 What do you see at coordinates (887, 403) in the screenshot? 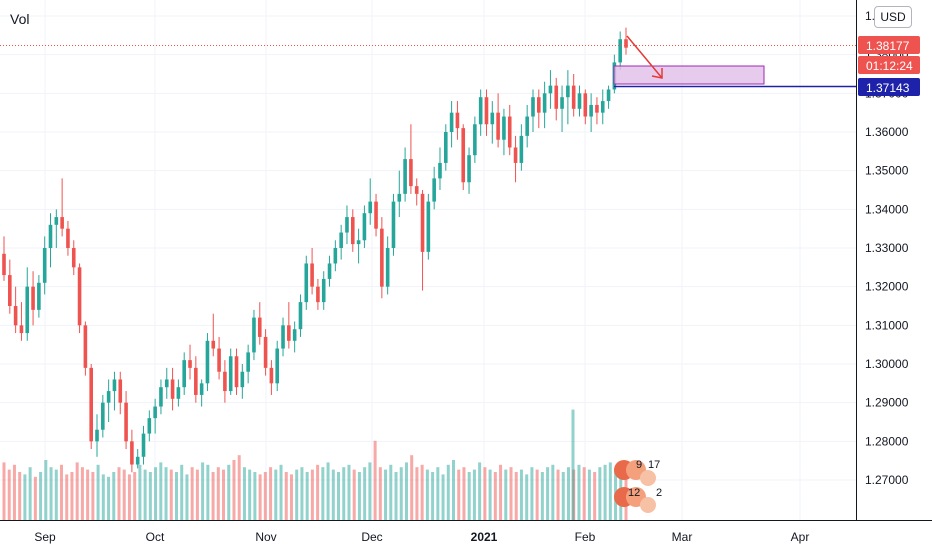
I see `y-tick-label: 1.29000` at bounding box center [887, 403].